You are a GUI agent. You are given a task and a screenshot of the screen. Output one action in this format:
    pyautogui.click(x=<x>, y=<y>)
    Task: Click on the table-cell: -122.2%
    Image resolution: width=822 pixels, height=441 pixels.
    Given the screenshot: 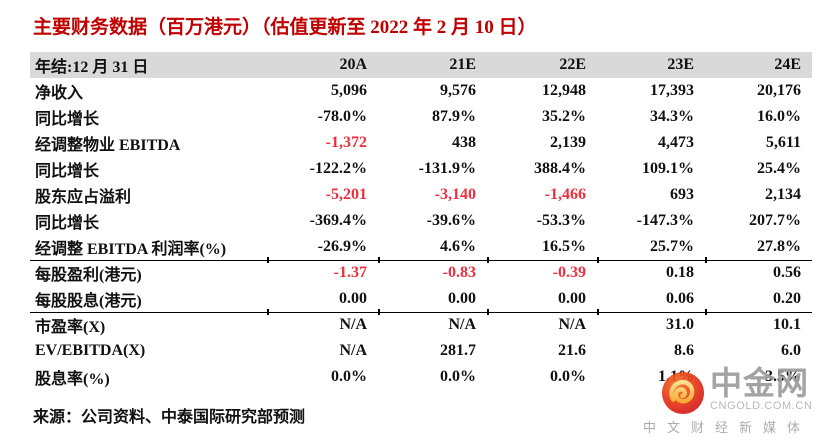 What is the action you would take?
    pyautogui.click(x=338, y=168)
    